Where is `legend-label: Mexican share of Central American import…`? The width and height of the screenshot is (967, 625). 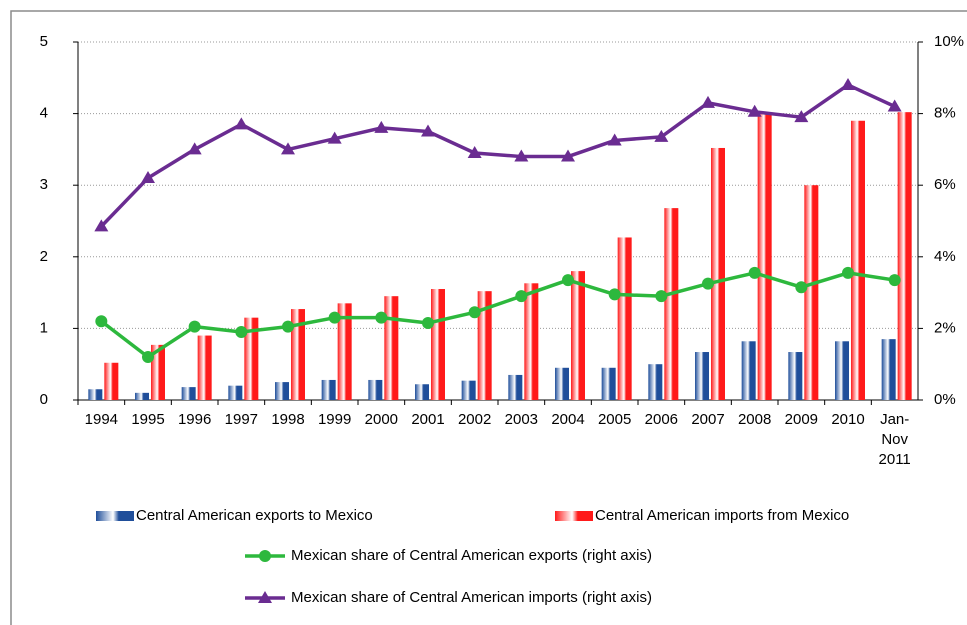 legend-label: Mexican share of Central American import… is located at coordinates (471, 597).